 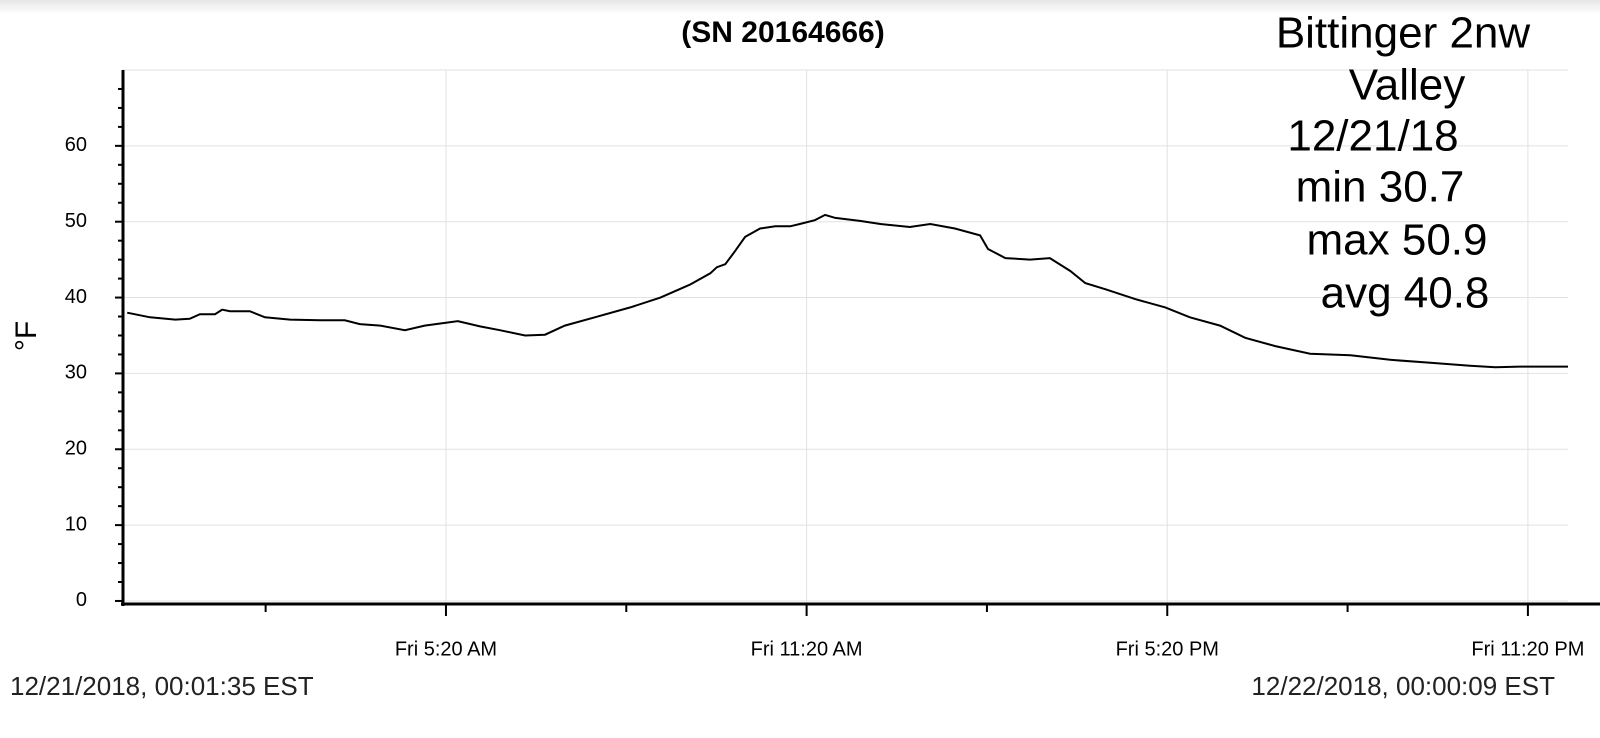 What do you see at coordinates (81, 600) in the screenshot?
I see `y-tick-label: 0` at bounding box center [81, 600].